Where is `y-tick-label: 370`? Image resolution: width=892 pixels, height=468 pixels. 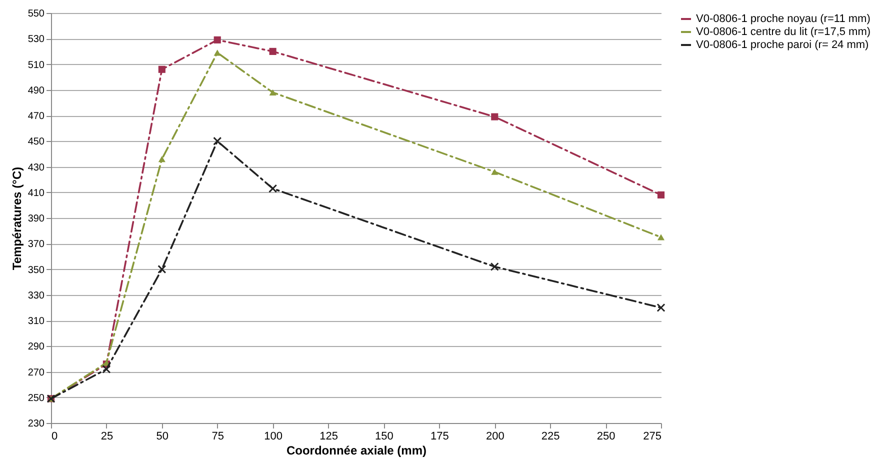 y-tick-label: 370 is located at coordinates (36, 244).